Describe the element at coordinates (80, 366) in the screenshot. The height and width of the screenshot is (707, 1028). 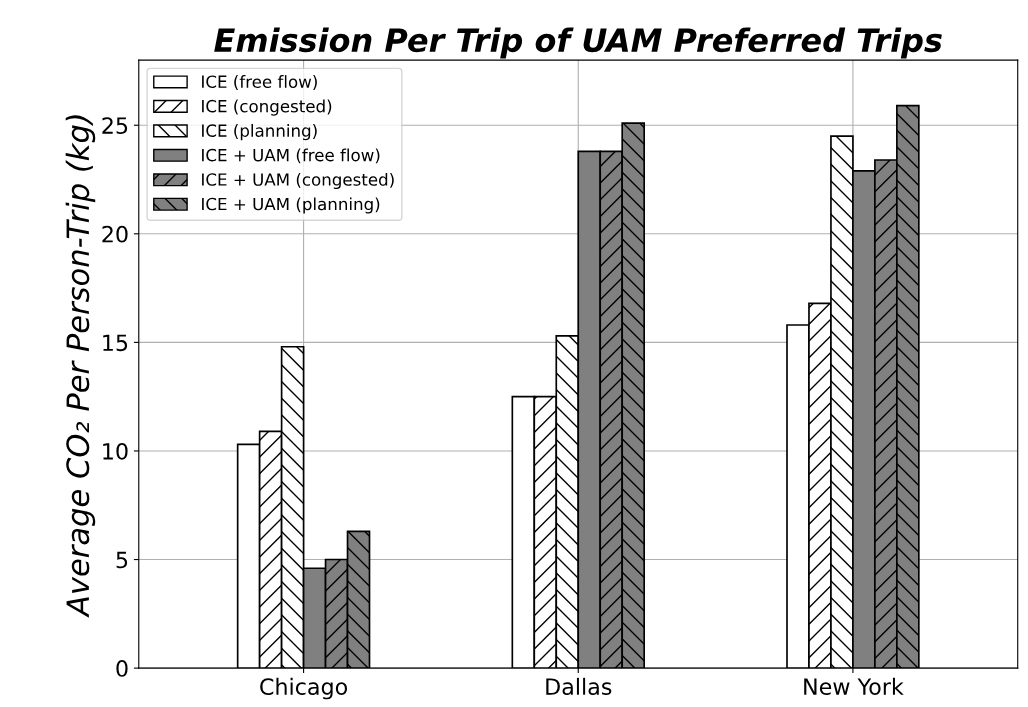
I see `y-axis-title: Average CO₂ Per Person-Trip (kg)` at that location.